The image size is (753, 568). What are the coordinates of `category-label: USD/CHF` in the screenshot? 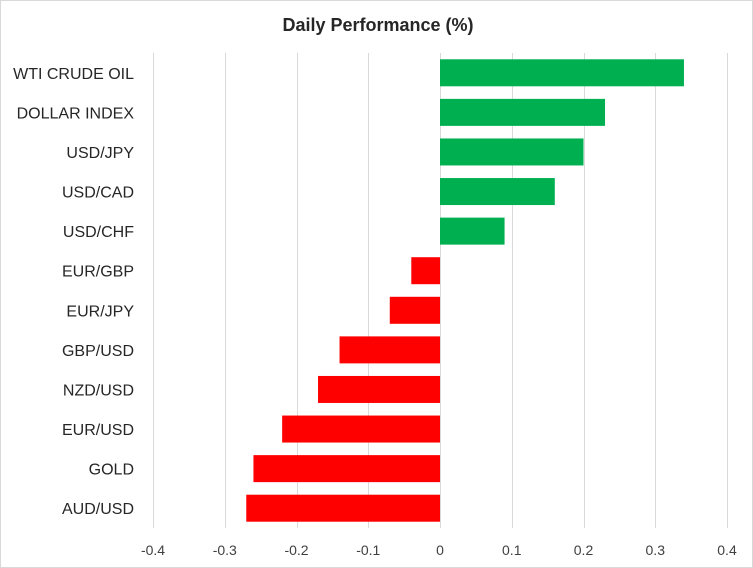 It's located at (98, 232).